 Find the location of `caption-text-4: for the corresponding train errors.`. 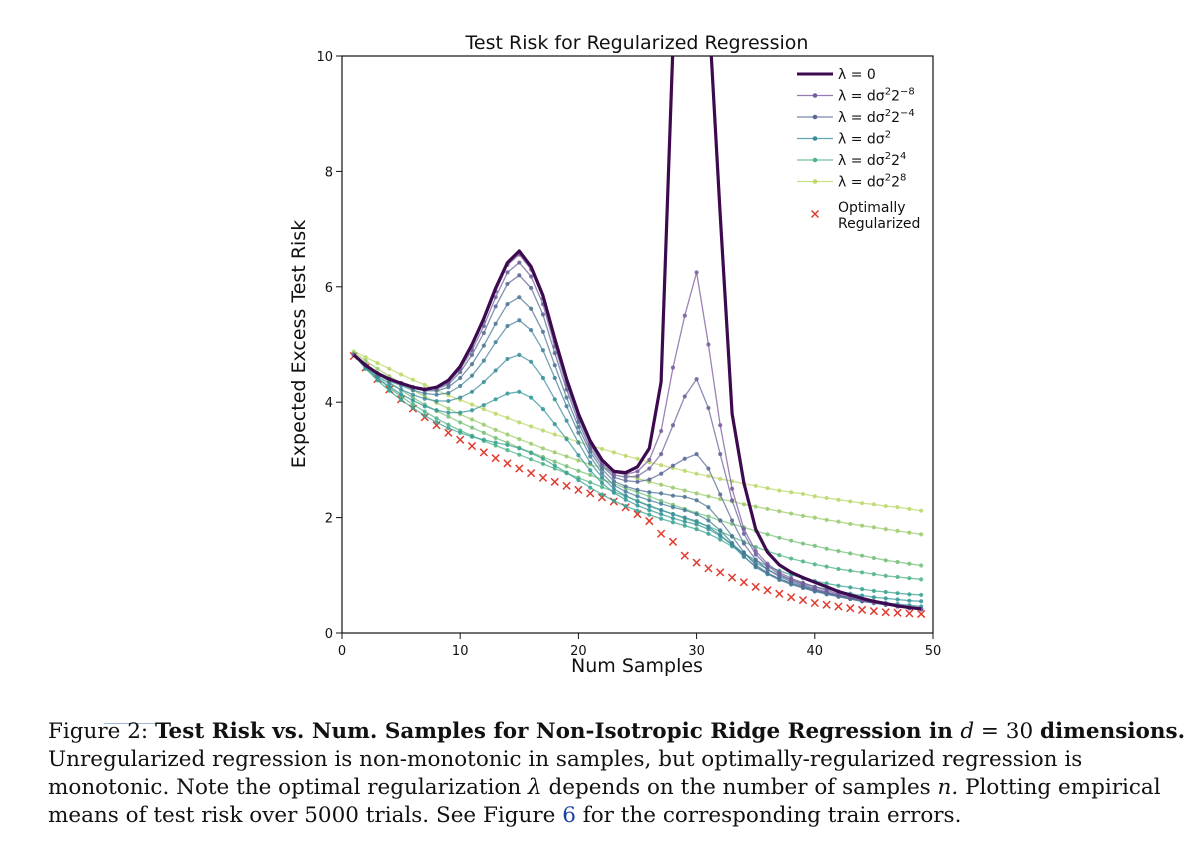

caption-text-4: for the corresponding train errors. is located at coordinates (772, 815).